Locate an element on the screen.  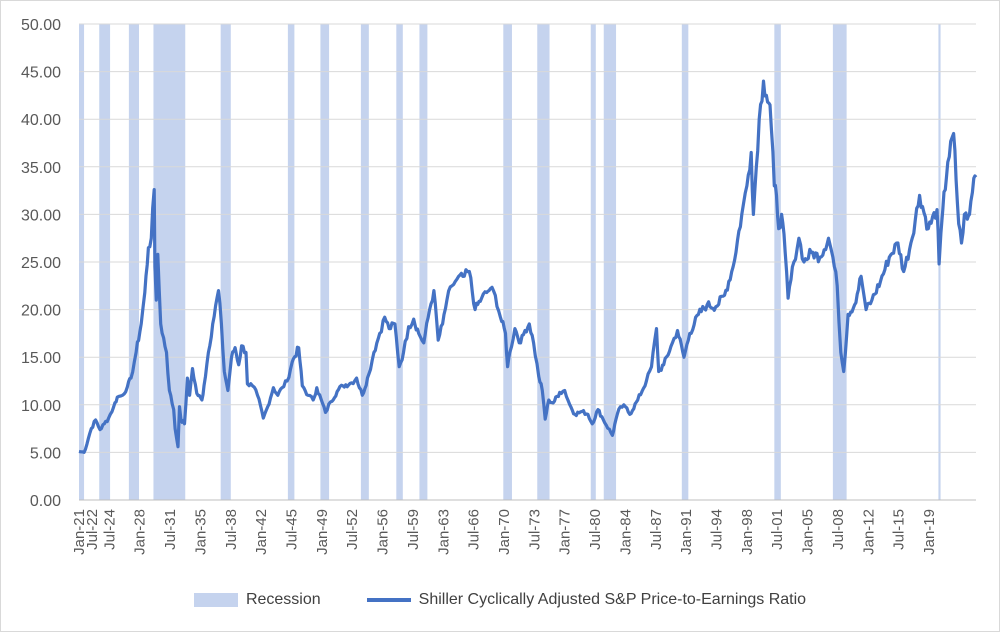
x-tick-label: Jan-77 is located at coordinates (565, 532).